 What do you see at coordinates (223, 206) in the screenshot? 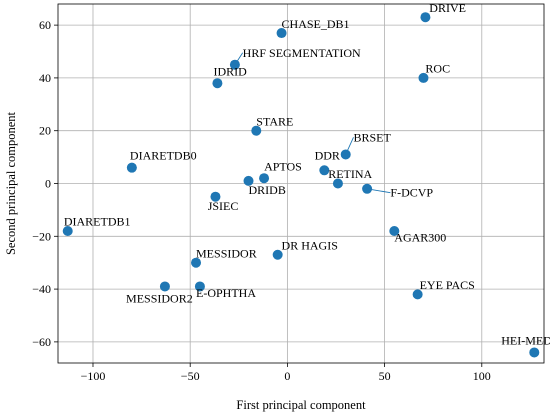
I see `point-label: JSIEC` at bounding box center [223, 206].